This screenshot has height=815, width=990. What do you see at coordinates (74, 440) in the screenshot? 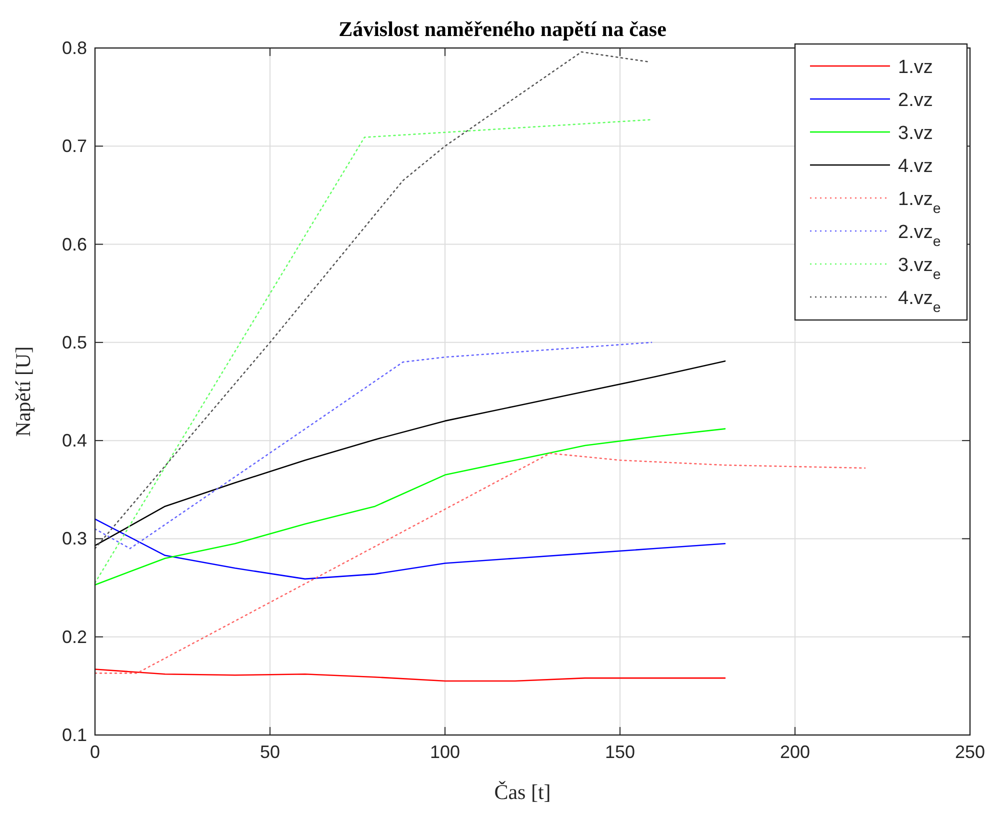
I see `y-tick-label: 0.4` at bounding box center [74, 440].